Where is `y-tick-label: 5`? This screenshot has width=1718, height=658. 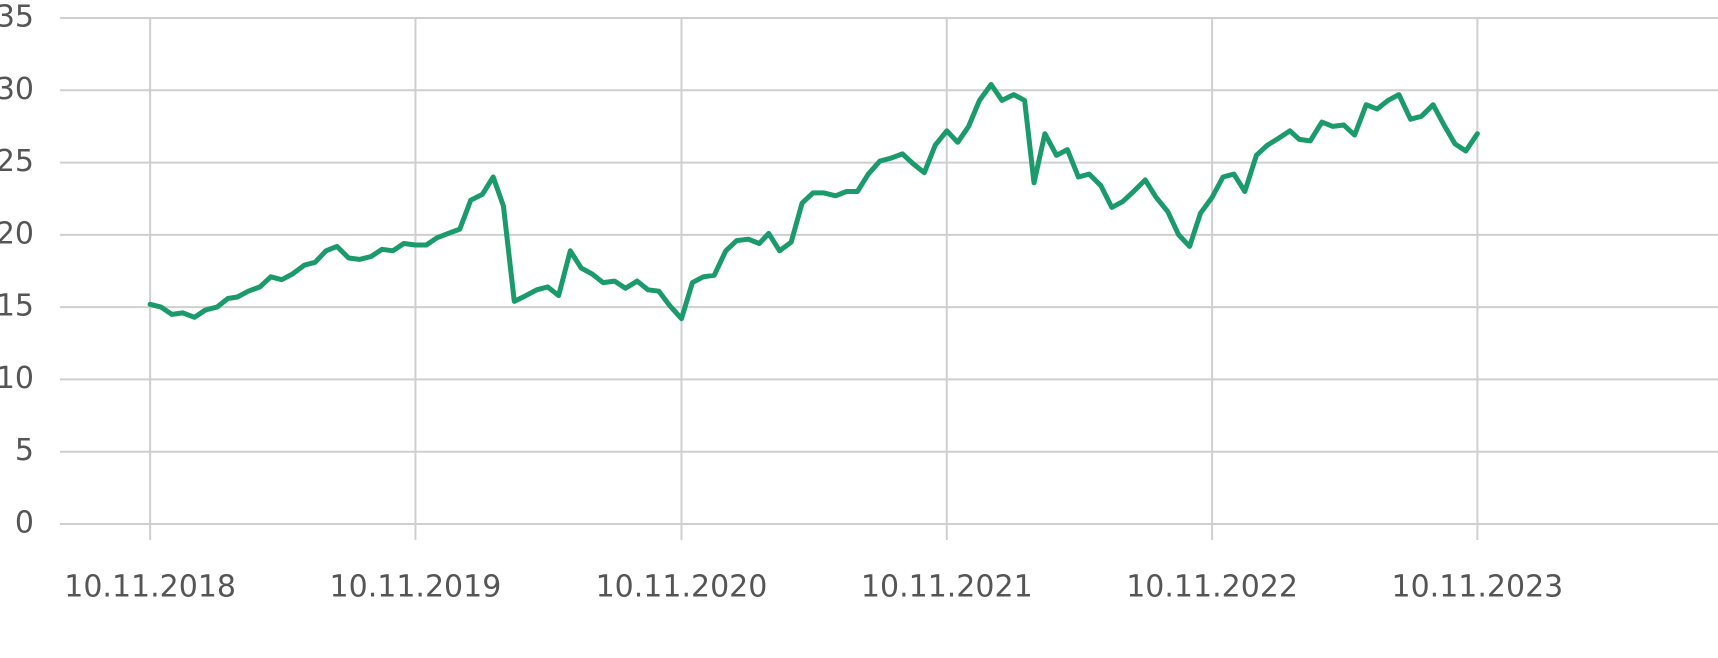
y-tick-label: 5 is located at coordinates (24, 450).